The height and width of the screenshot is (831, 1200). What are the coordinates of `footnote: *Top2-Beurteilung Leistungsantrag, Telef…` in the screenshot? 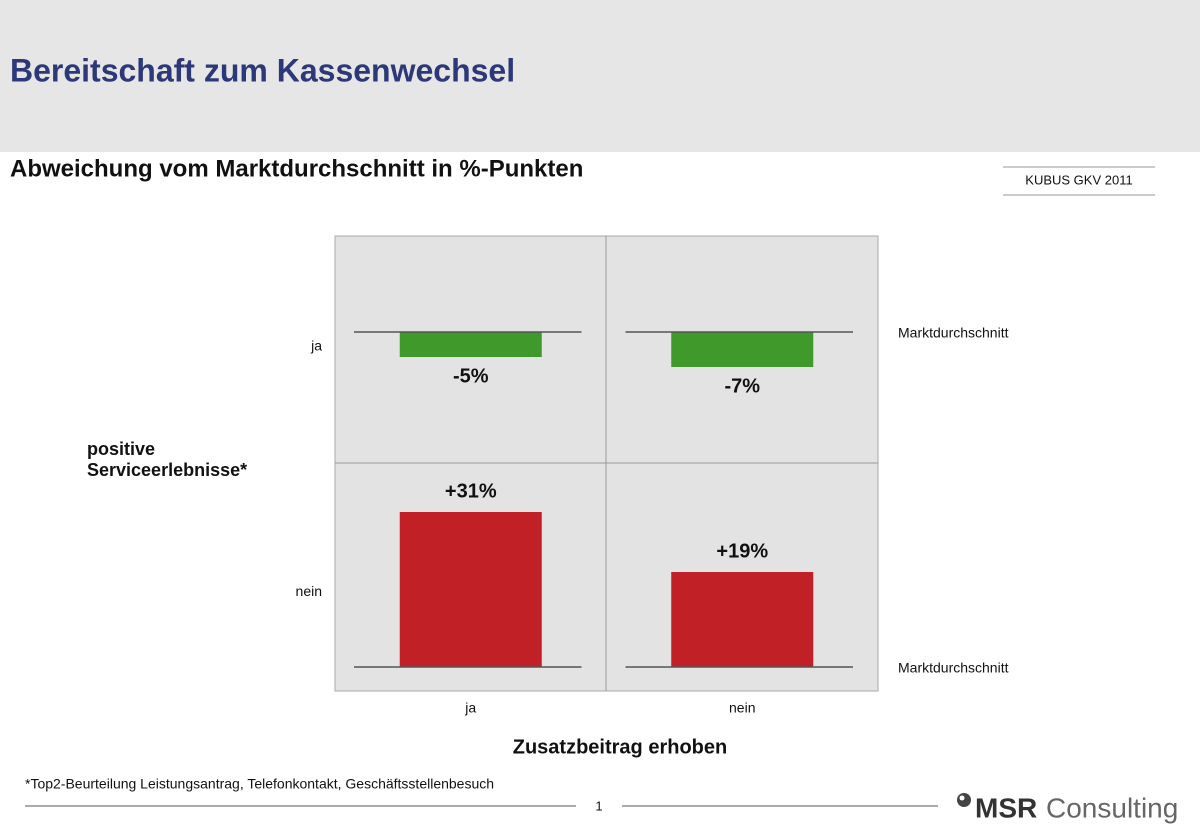 It's located at (259, 784).